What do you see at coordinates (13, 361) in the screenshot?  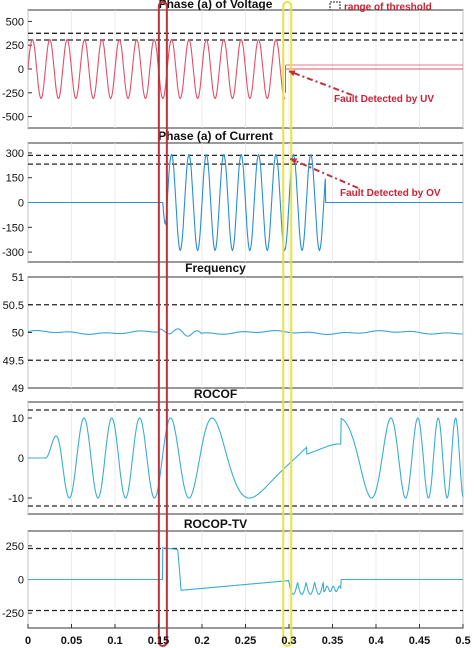 I see `y-tick-label: 49.5` at bounding box center [13, 361].